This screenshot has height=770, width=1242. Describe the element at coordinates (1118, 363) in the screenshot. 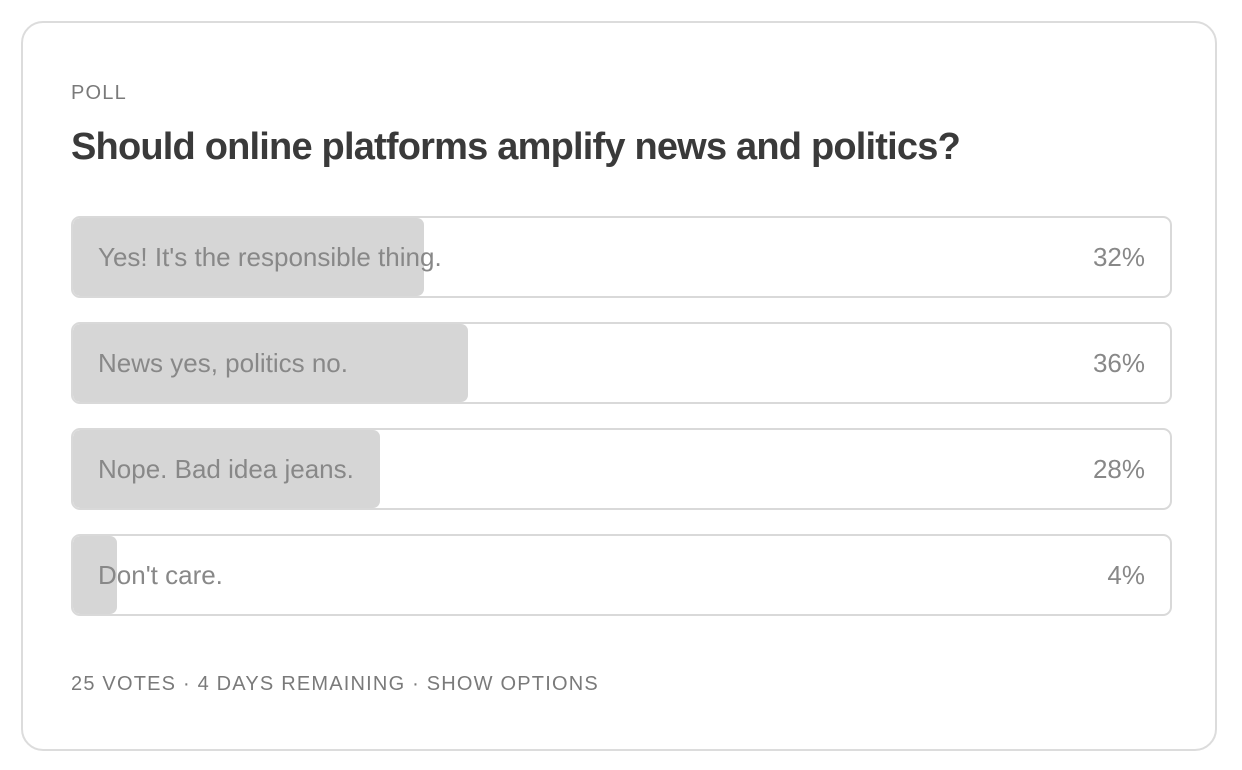

I see `poll-option-2-percent: 36%` at that location.